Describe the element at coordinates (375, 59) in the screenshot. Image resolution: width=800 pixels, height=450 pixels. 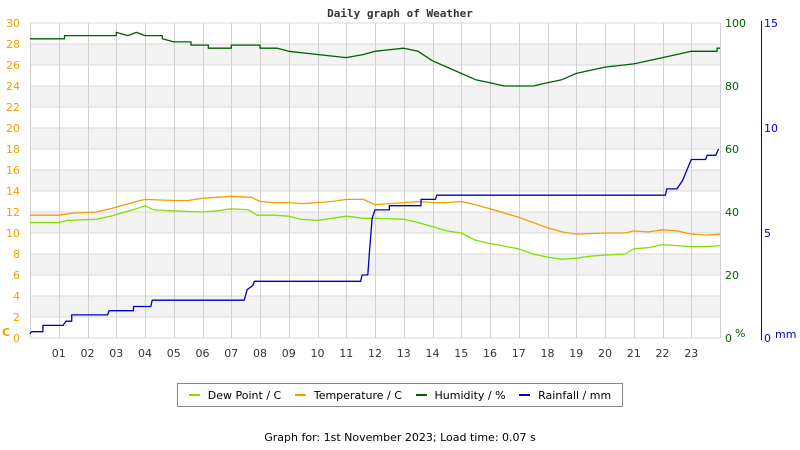
I see `humidity-line` at that location.